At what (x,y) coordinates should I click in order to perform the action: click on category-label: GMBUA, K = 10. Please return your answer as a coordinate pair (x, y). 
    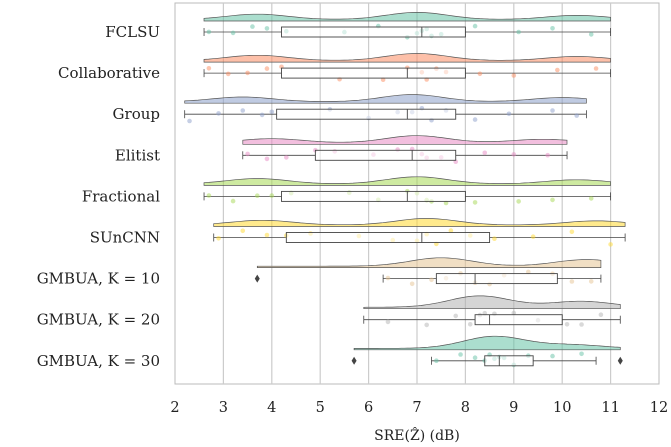
    Looking at the image, I should click on (98, 279).